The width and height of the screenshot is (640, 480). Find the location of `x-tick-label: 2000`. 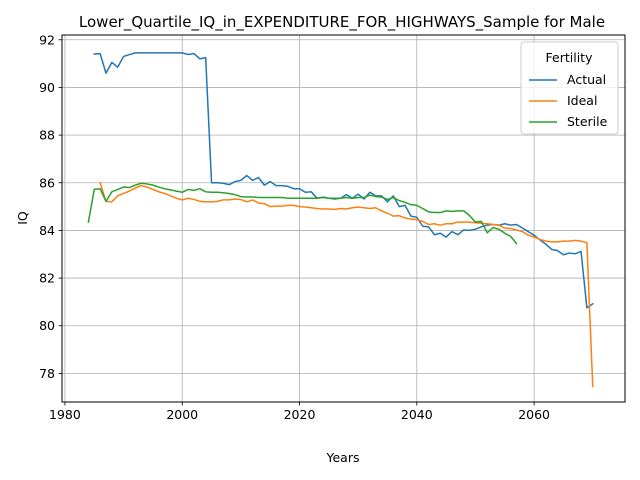

x-tick-label: 2000 is located at coordinates (182, 414).